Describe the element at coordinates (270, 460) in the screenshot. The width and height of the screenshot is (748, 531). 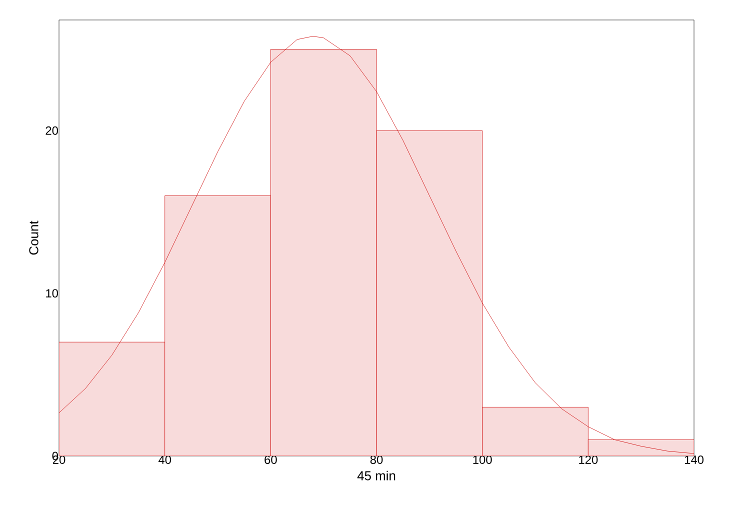
I see `x-tick-label: 60` at that location.